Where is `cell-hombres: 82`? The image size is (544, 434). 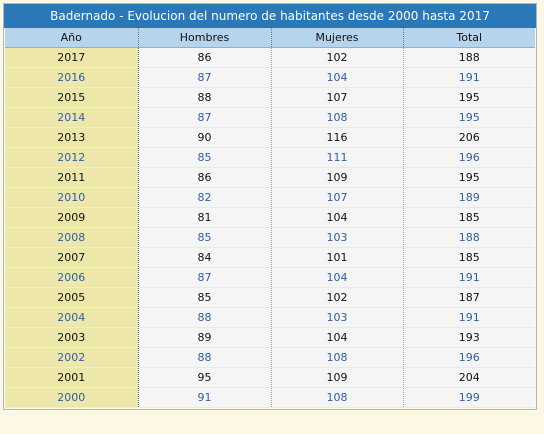 cell-hombres: 82 is located at coordinates (205, 197).